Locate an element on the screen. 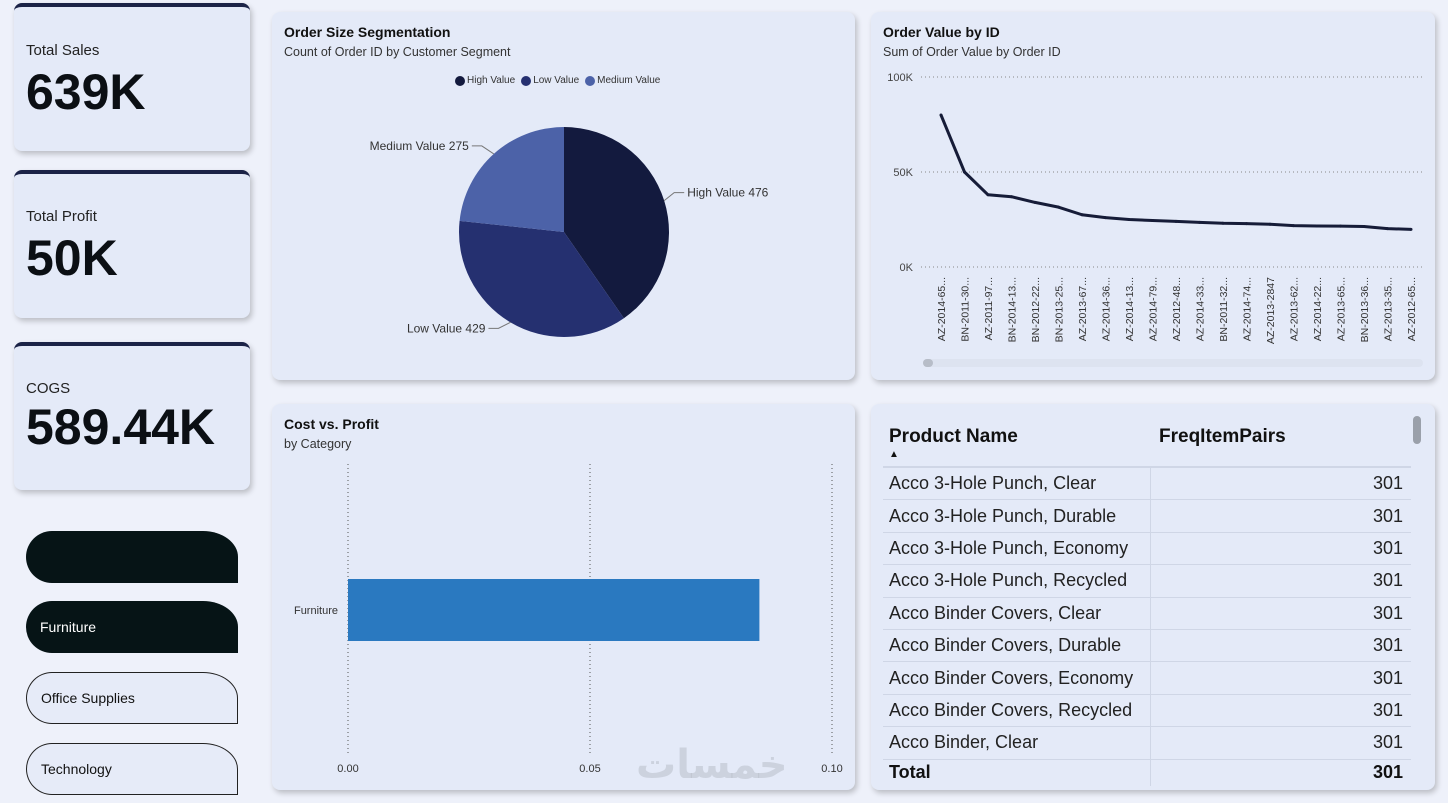  x-tick-label: 0.10 is located at coordinates (831, 769).